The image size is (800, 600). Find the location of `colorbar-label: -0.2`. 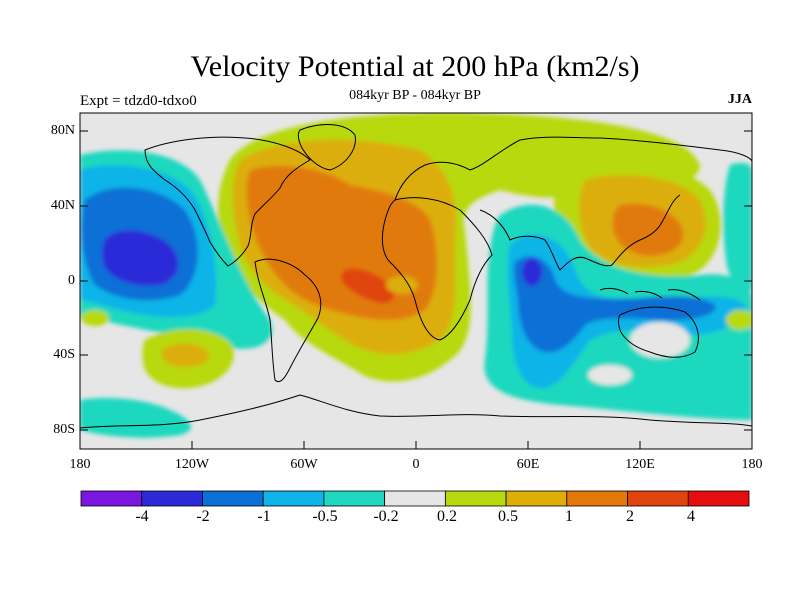

colorbar-label: -0.2 is located at coordinates (386, 516).